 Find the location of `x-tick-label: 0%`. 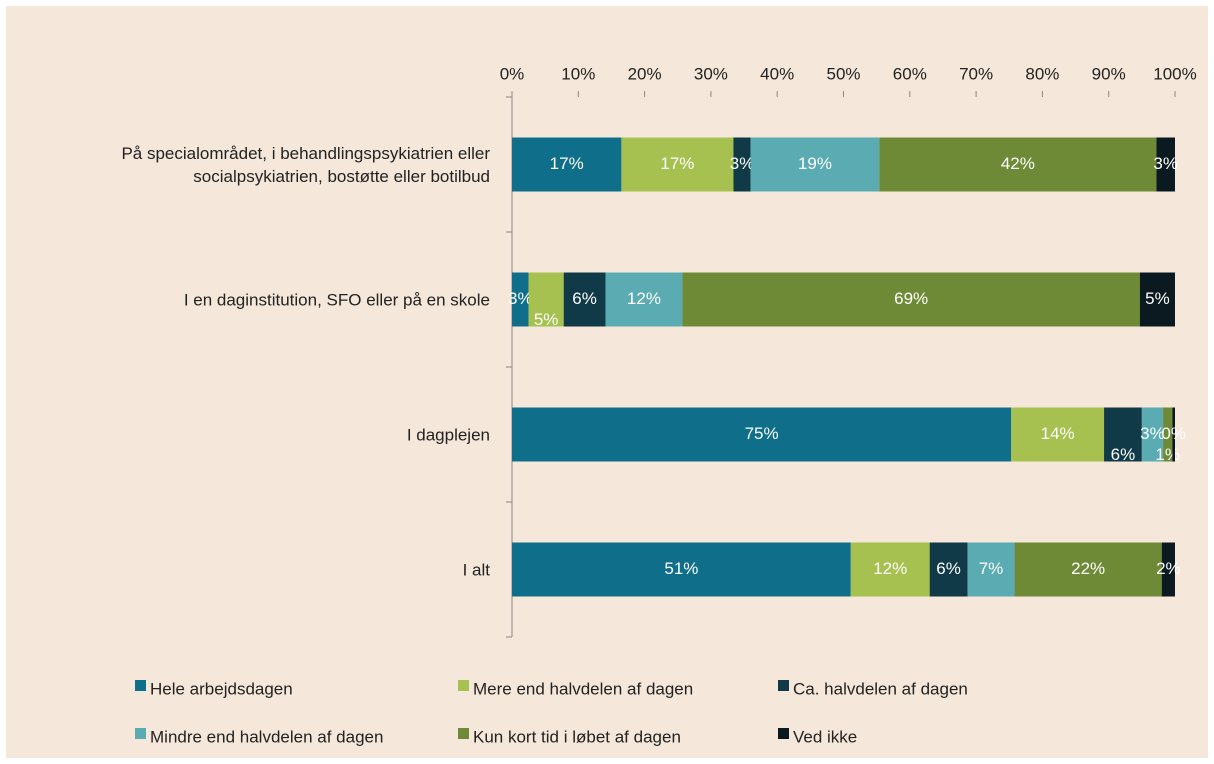

x-tick-label: 0% is located at coordinates (512, 73).